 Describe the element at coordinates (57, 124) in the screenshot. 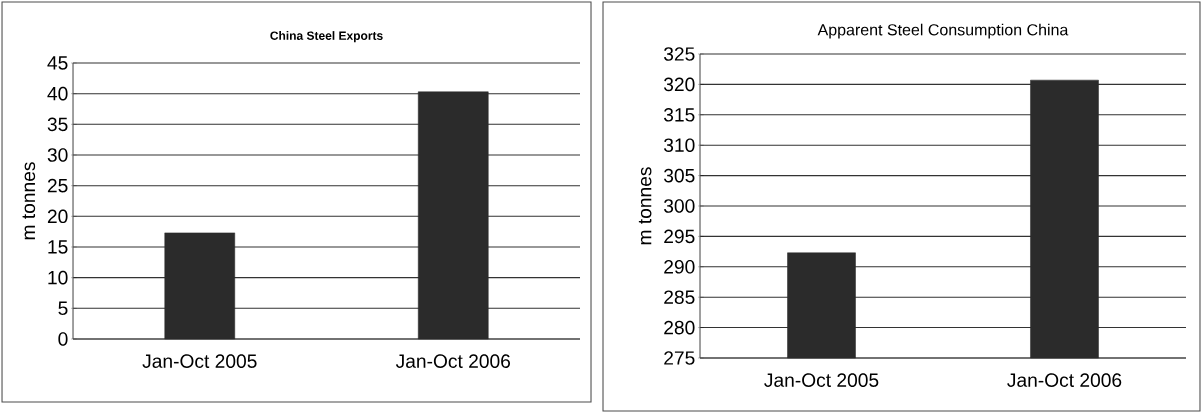

I see `y-tick-label: 35` at that location.